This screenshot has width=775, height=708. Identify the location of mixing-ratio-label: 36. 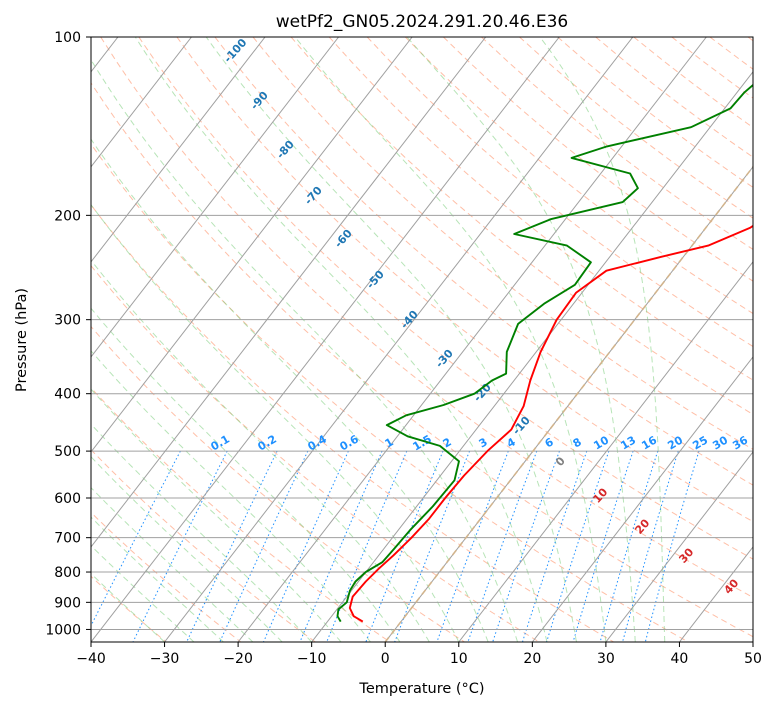
(740, 442).